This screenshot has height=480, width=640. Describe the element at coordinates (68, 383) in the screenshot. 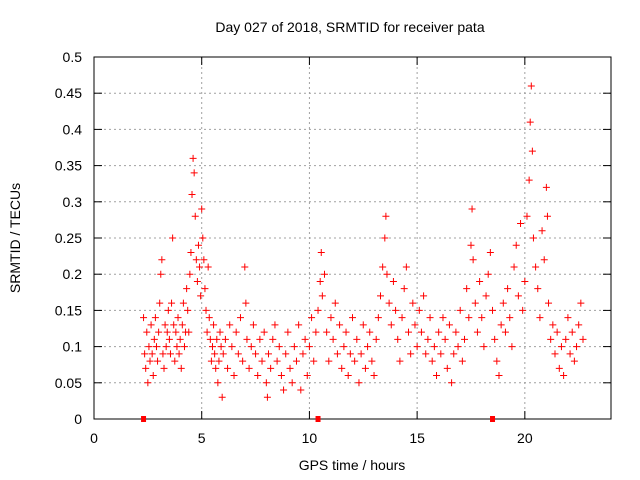

I see `y-tick-label: 0.05` at that location.